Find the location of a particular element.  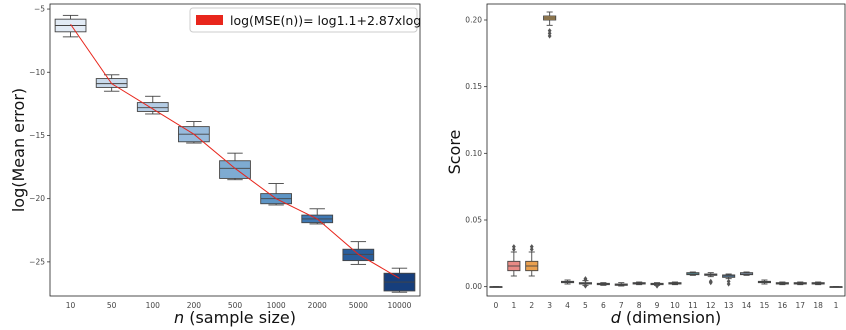

y-tick-label: −5 is located at coordinates (39, 9).